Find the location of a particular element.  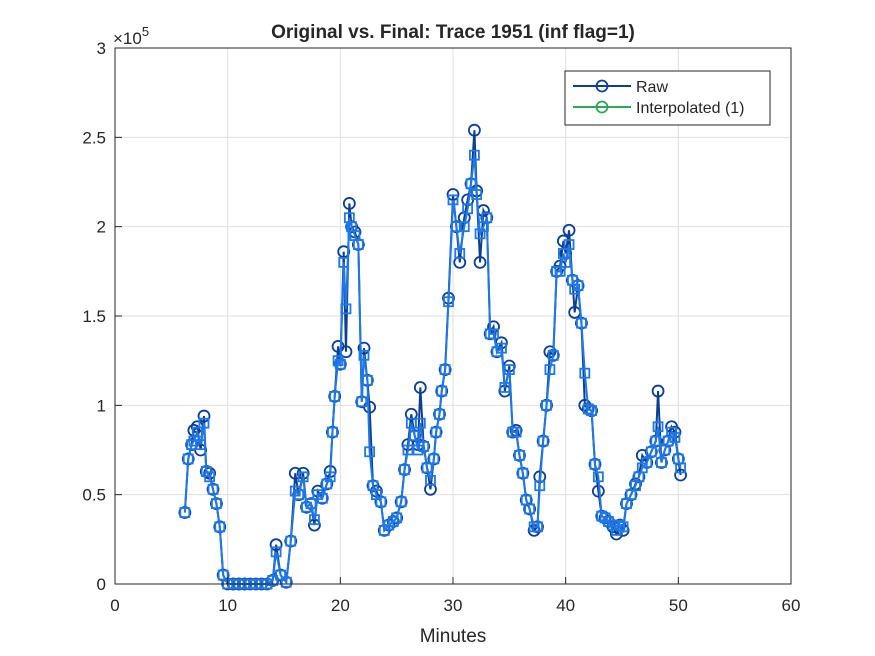

x-tick-label: 20 is located at coordinates (340, 605).